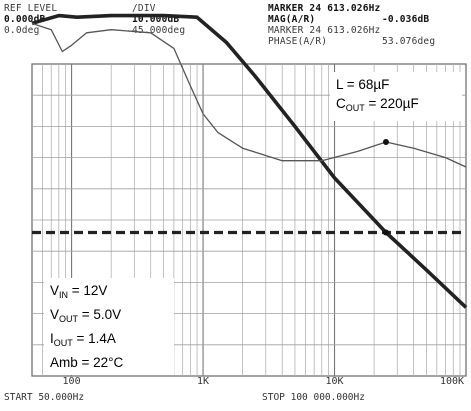  What do you see at coordinates (63, 343) in the screenshot?
I see `iout-sub: OUT` at bounding box center [63, 343].